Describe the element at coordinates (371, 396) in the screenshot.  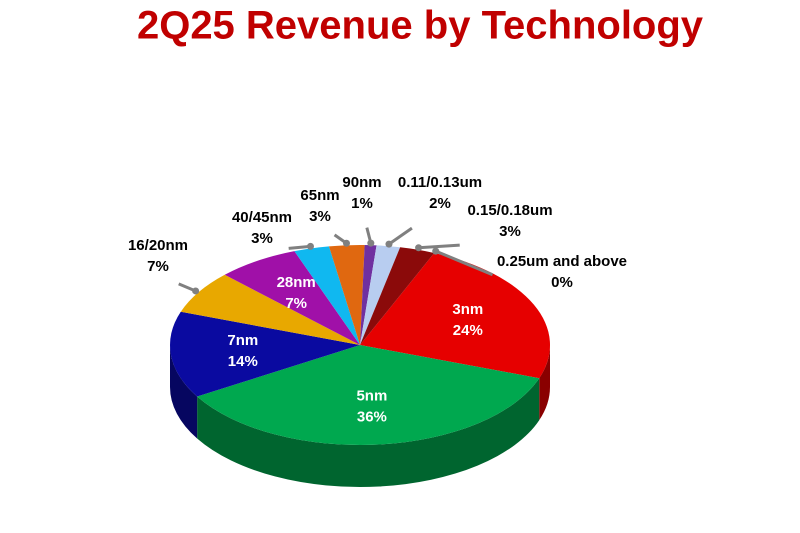
I see `slice-label: 5nm` at that location.